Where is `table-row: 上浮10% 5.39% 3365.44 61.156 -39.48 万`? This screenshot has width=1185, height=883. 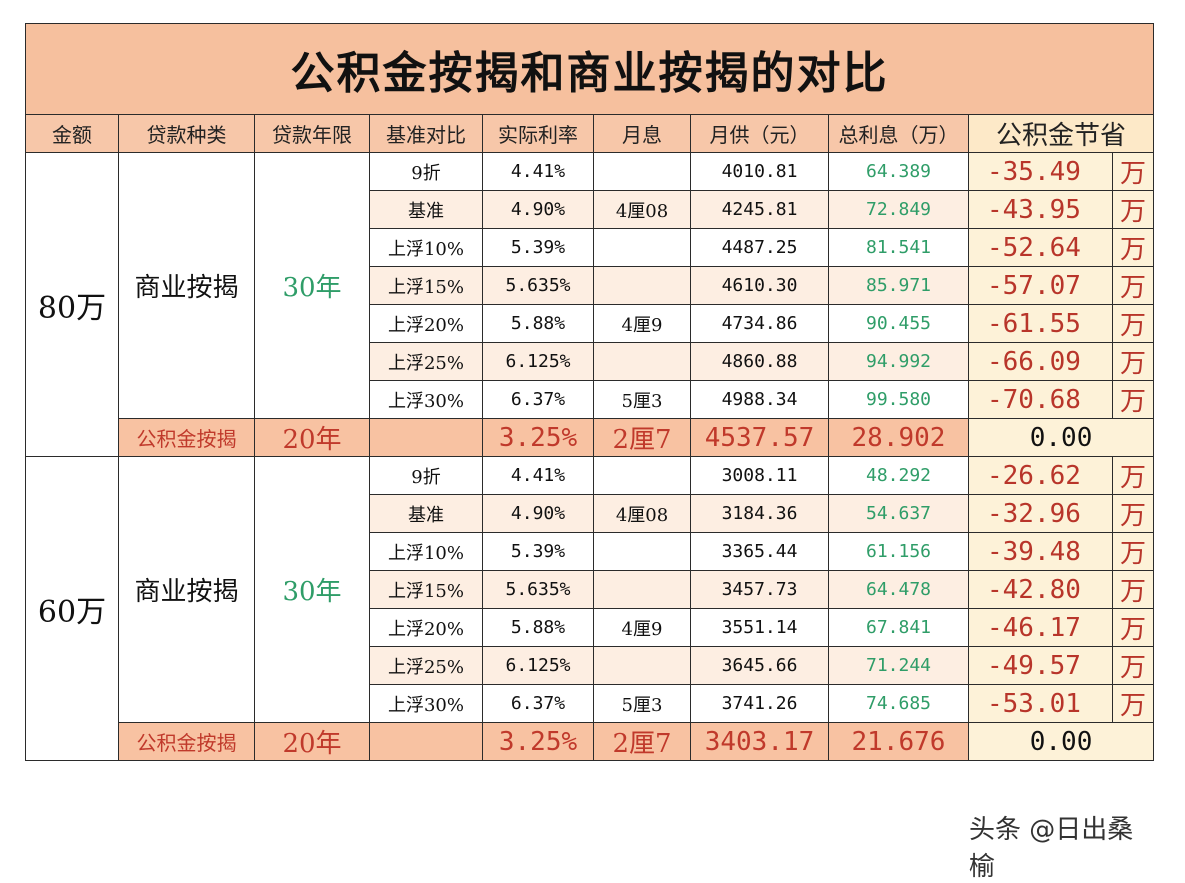 table-row: 上浮10% 5.39% 3365.44 61.156 -39.48 万 is located at coordinates (590, 551).